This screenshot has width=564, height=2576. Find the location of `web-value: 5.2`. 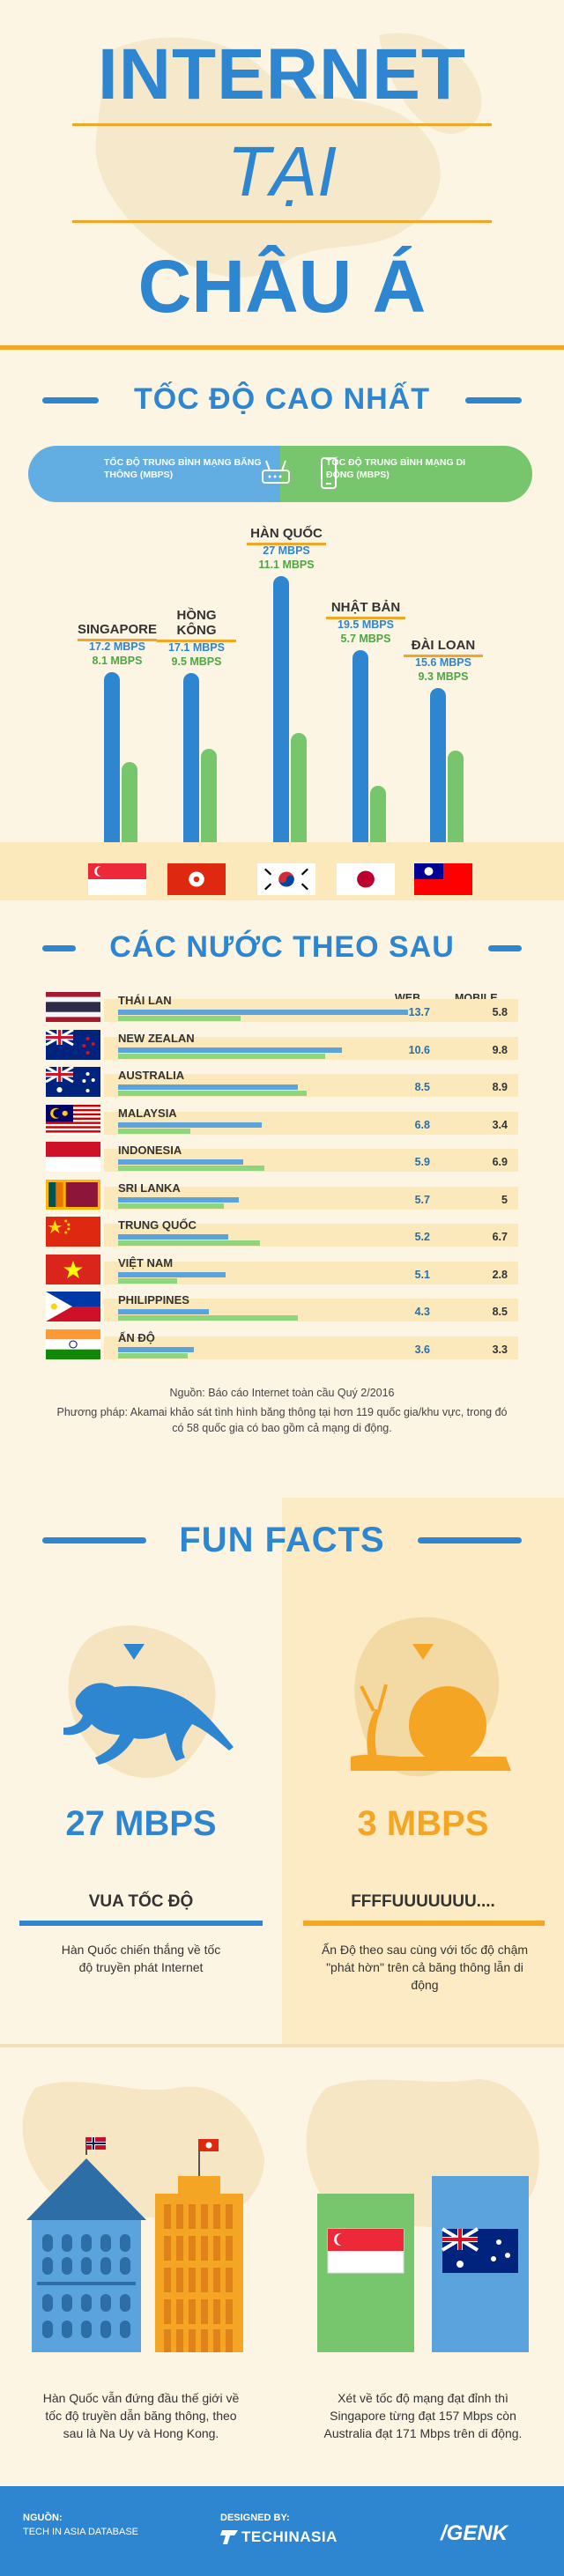

web-value: 5.2 is located at coordinates (422, 1237).